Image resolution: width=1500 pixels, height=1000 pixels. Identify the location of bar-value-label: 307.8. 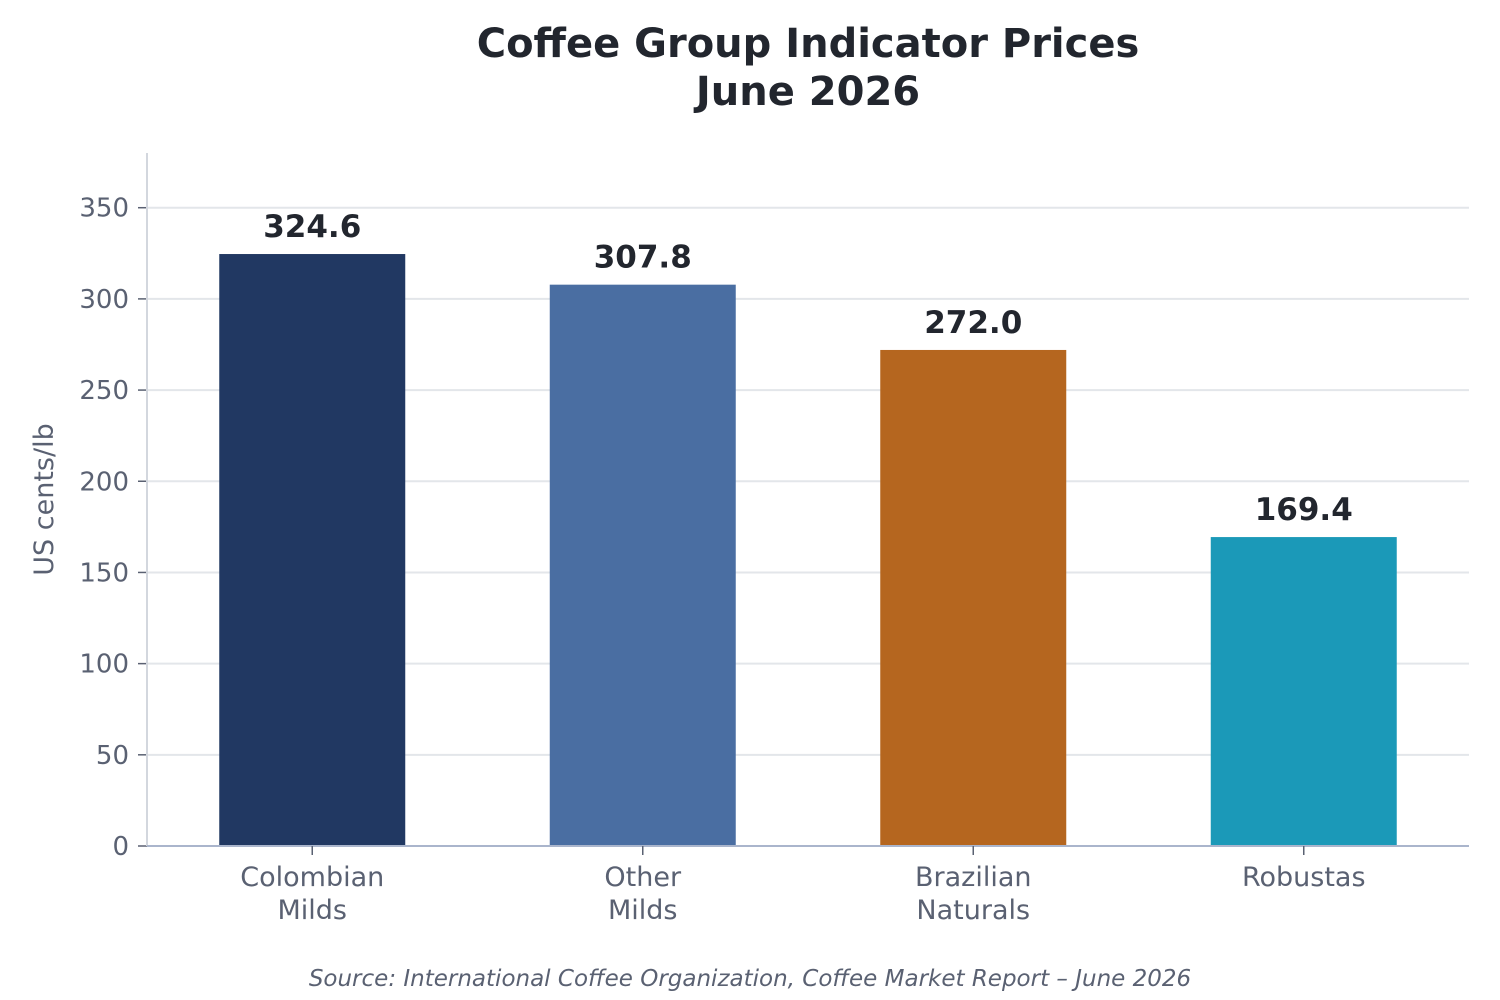
(643, 258).